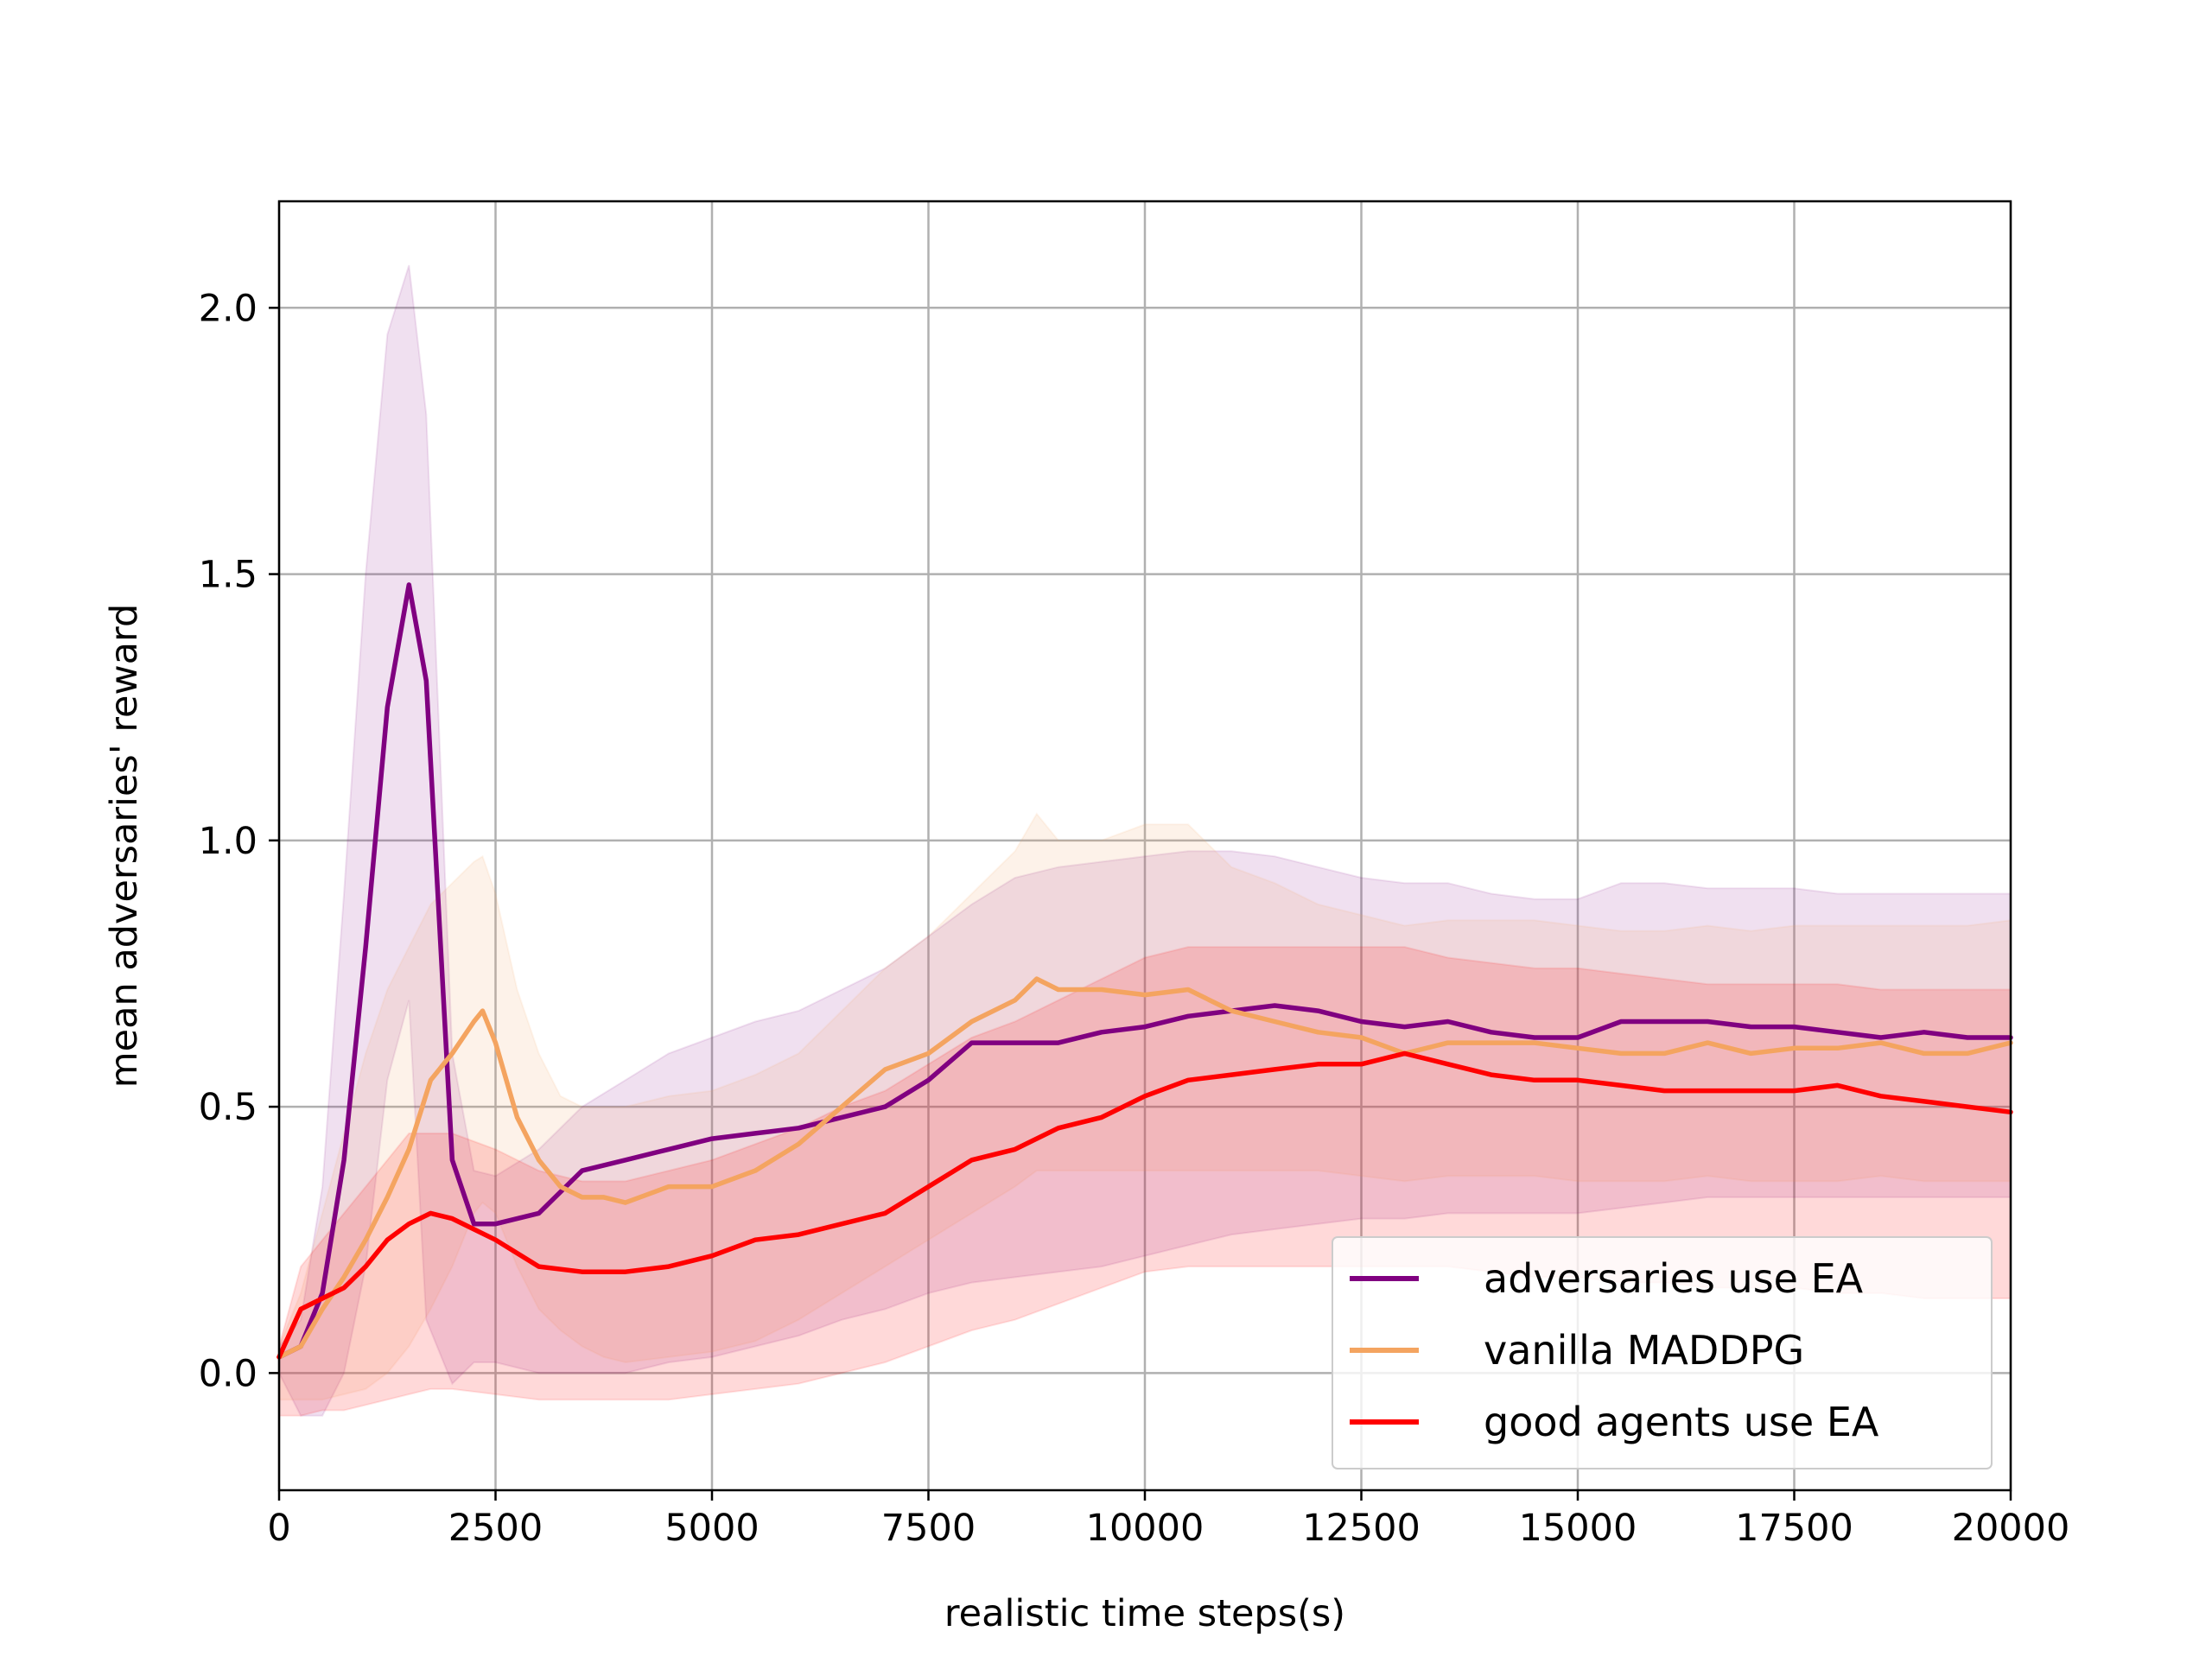  What do you see at coordinates (228, 1374) in the screenshot?
I see `y-tick-label: 0.0` at bounding box center [228, 1374].